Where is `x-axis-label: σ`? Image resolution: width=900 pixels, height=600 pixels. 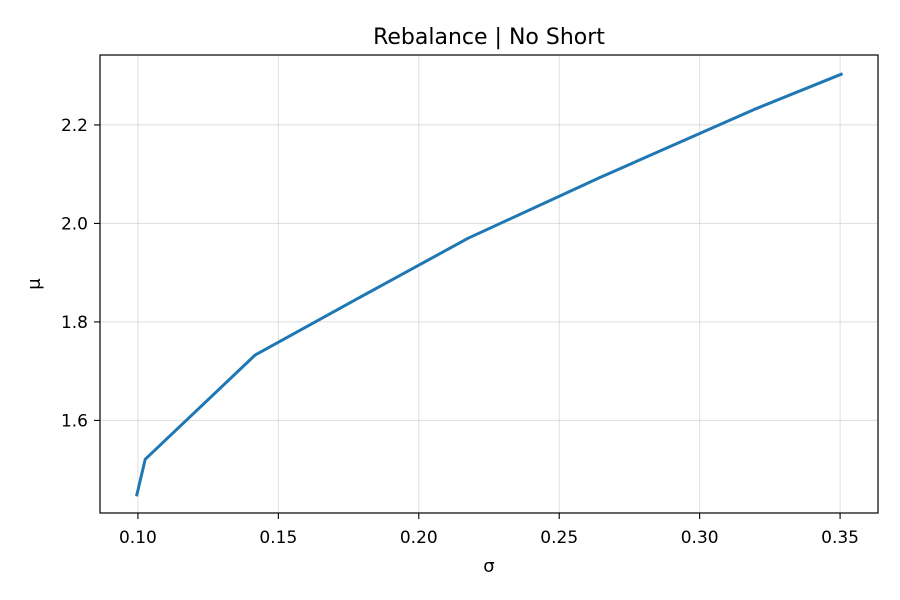
x-axis-label: σ is located at coordinates (488, 566).